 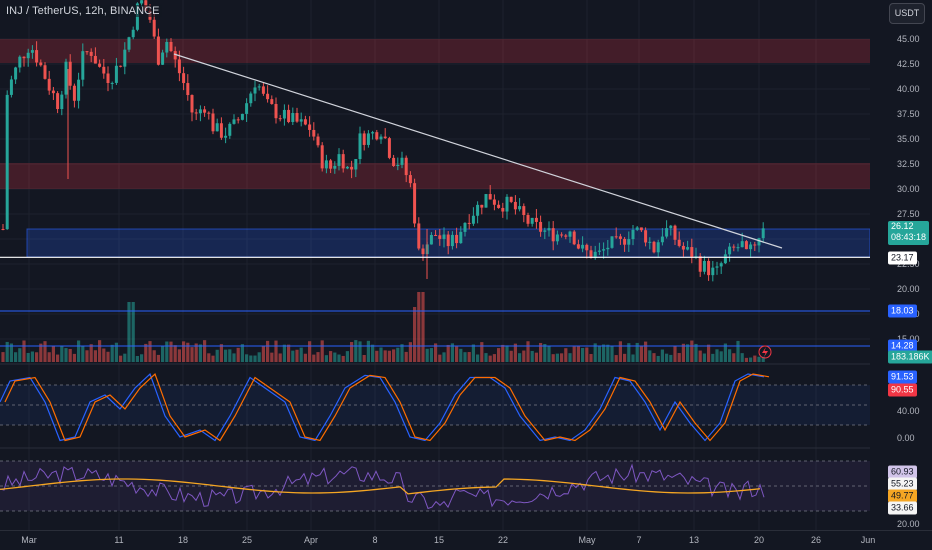 What do you see at coordinates (908, 189) in the screenshot?
I see `price-label-30: 30.00` at bounding box center [908, 189].